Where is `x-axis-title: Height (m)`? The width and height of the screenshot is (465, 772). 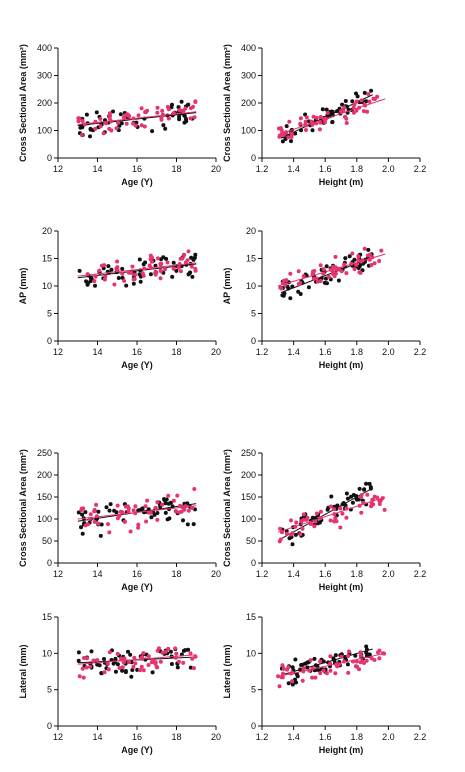
x-axis-title: Height (m) is located at coordinates (341, 182).